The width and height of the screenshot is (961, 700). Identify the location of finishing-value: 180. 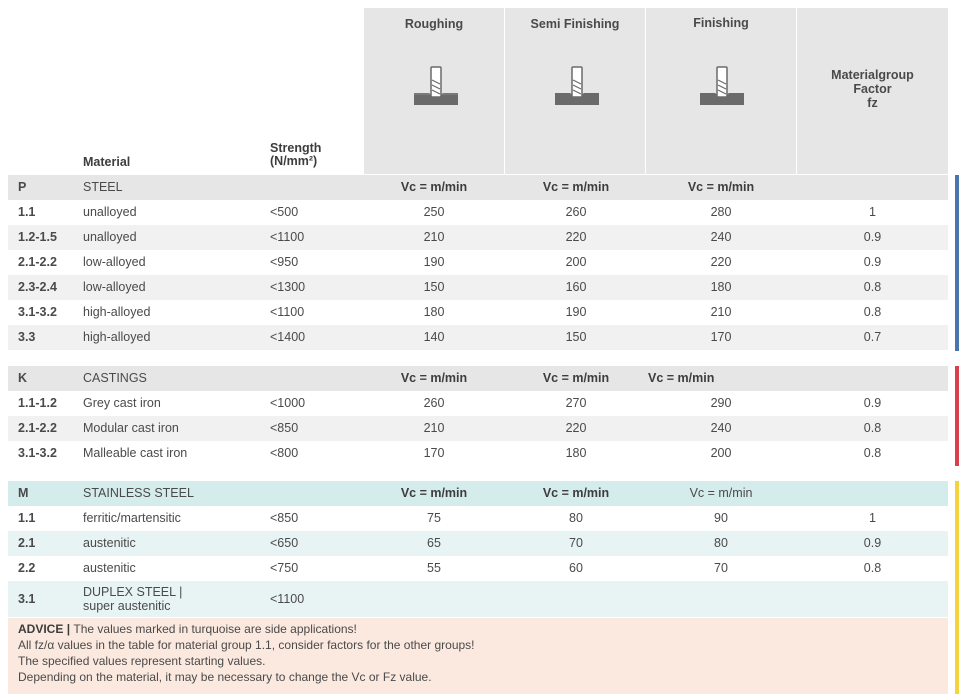
(721, 287).